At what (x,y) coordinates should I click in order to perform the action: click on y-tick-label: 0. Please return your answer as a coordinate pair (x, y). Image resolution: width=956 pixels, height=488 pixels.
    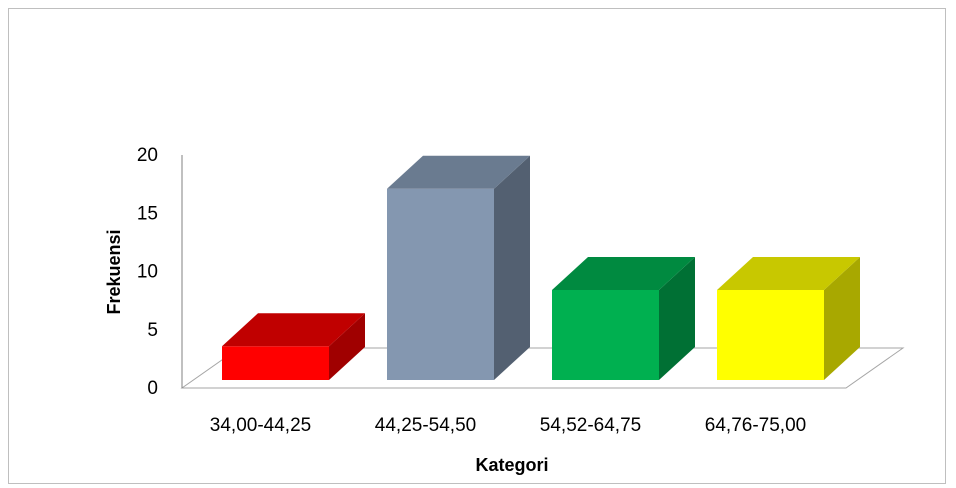
    Looking at the image, I should click on (152, 388).